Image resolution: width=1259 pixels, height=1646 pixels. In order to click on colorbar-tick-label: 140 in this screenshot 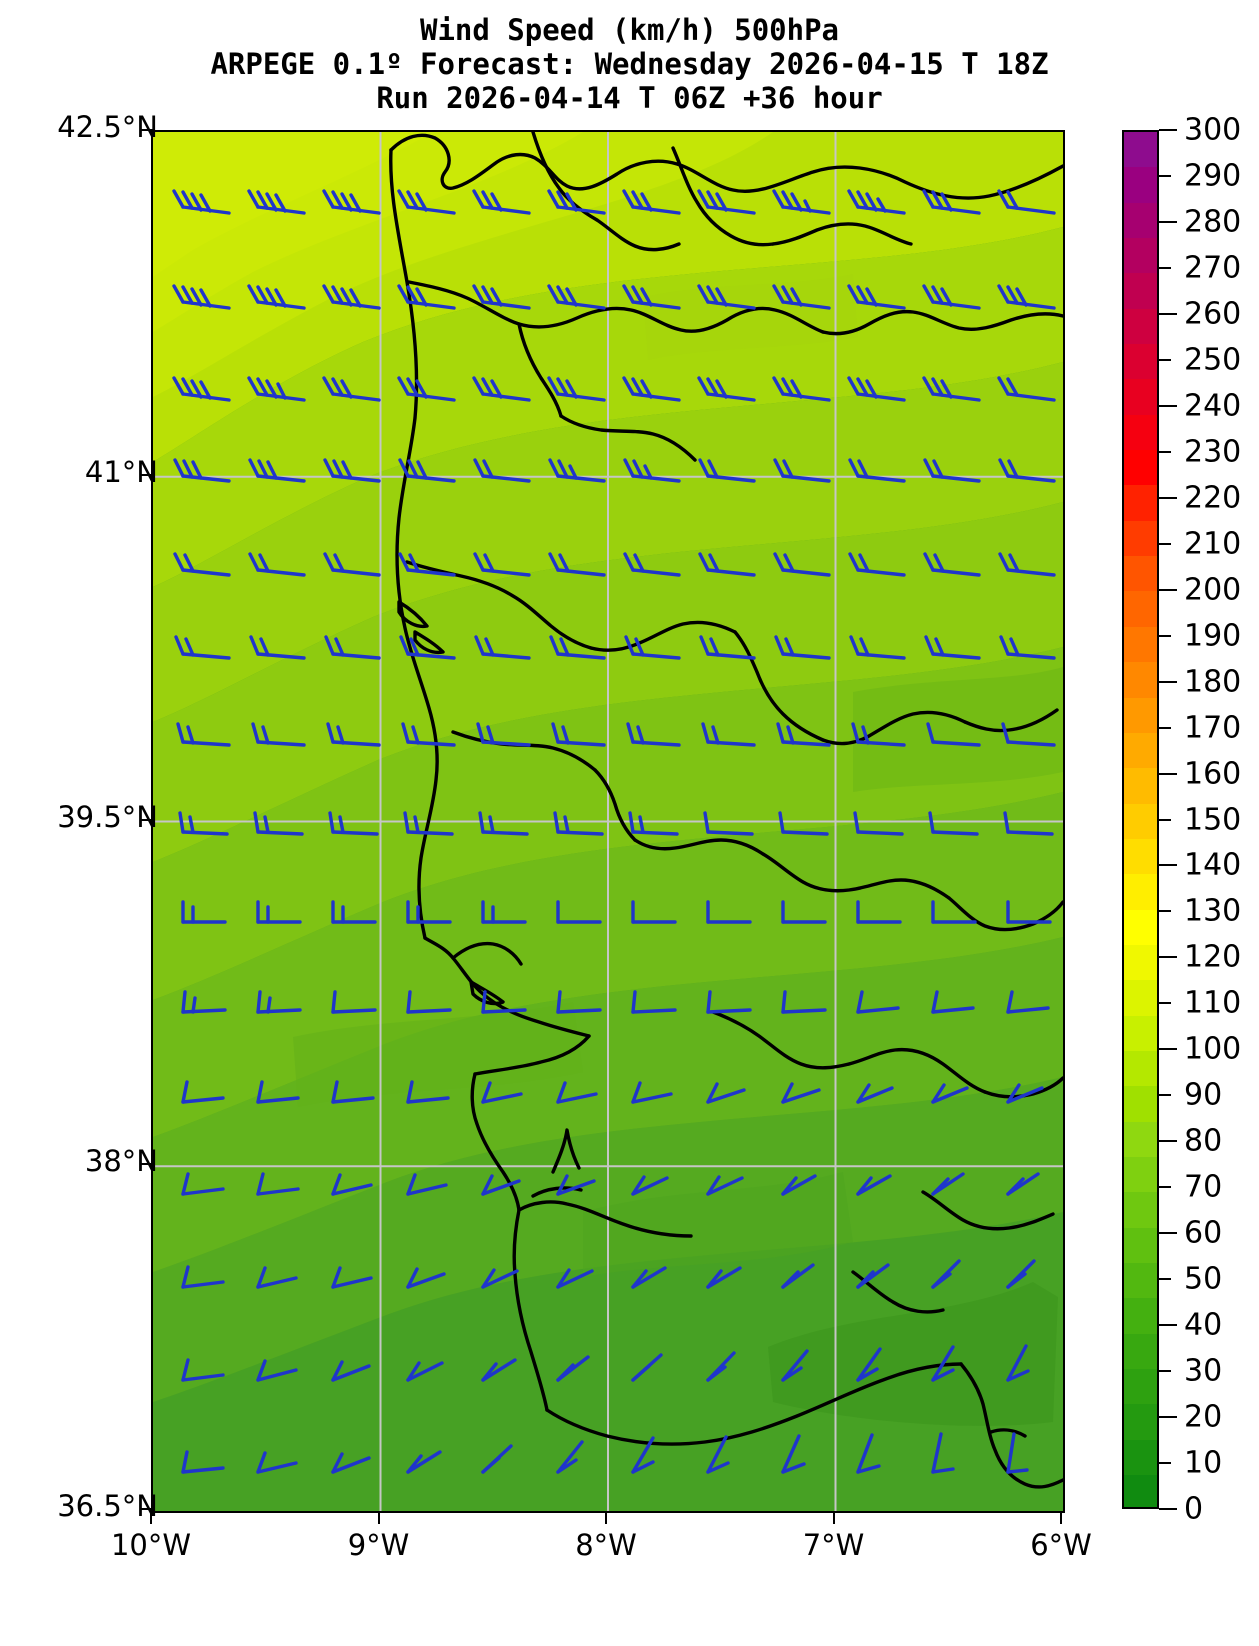, I will do `click(1213, 865)`.